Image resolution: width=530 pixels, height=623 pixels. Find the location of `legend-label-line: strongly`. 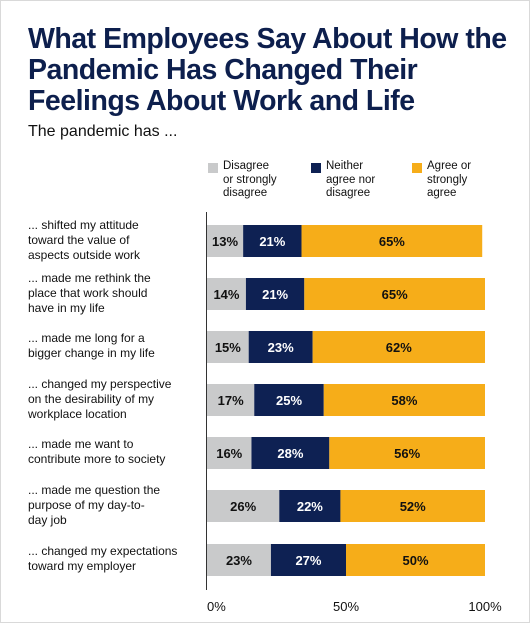

legend-label-line: strongly is located at coordinates (447, 179).